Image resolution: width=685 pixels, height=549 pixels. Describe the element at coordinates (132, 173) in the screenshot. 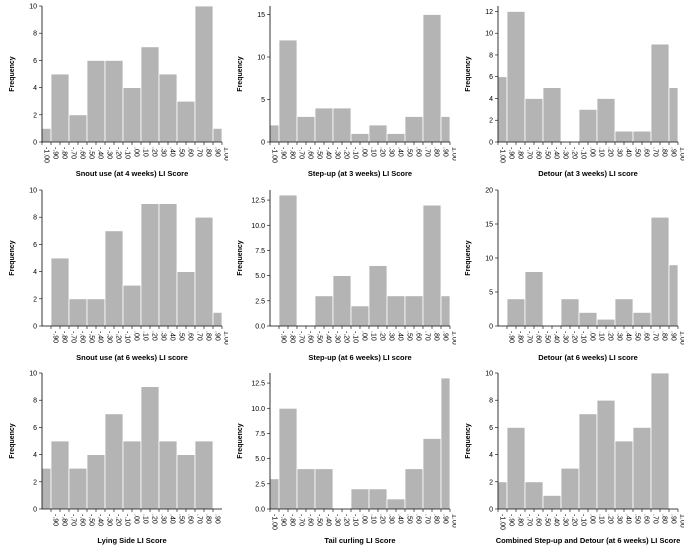

I see `x-axis-label: Snout use (at 4 weeks) LI Score` at that location.